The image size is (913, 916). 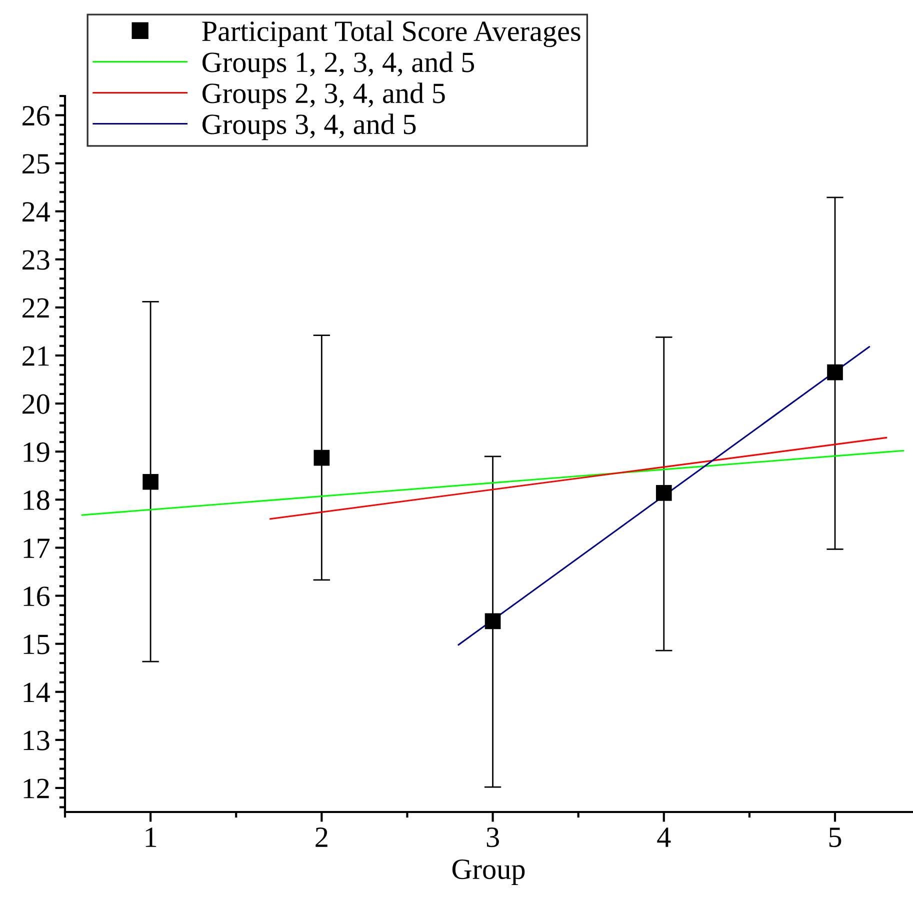 What do you see at coordinates (322, 837) in the screenshot?
I see `x-tick-label: 2` at bounding box center [322, 837].